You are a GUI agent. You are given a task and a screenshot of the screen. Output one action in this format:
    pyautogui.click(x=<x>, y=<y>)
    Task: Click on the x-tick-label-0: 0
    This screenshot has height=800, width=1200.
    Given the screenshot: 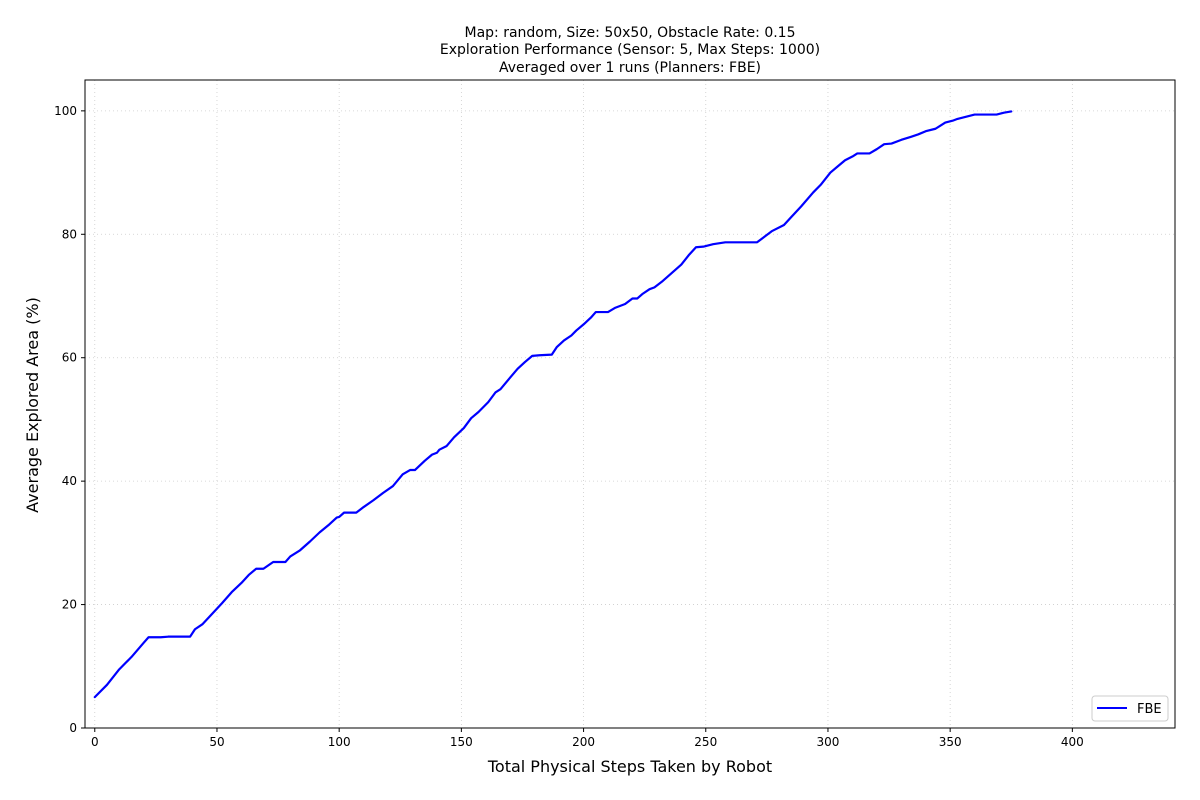 What is the action you would take?
    pyautogui.click(x=95, y=742)
    